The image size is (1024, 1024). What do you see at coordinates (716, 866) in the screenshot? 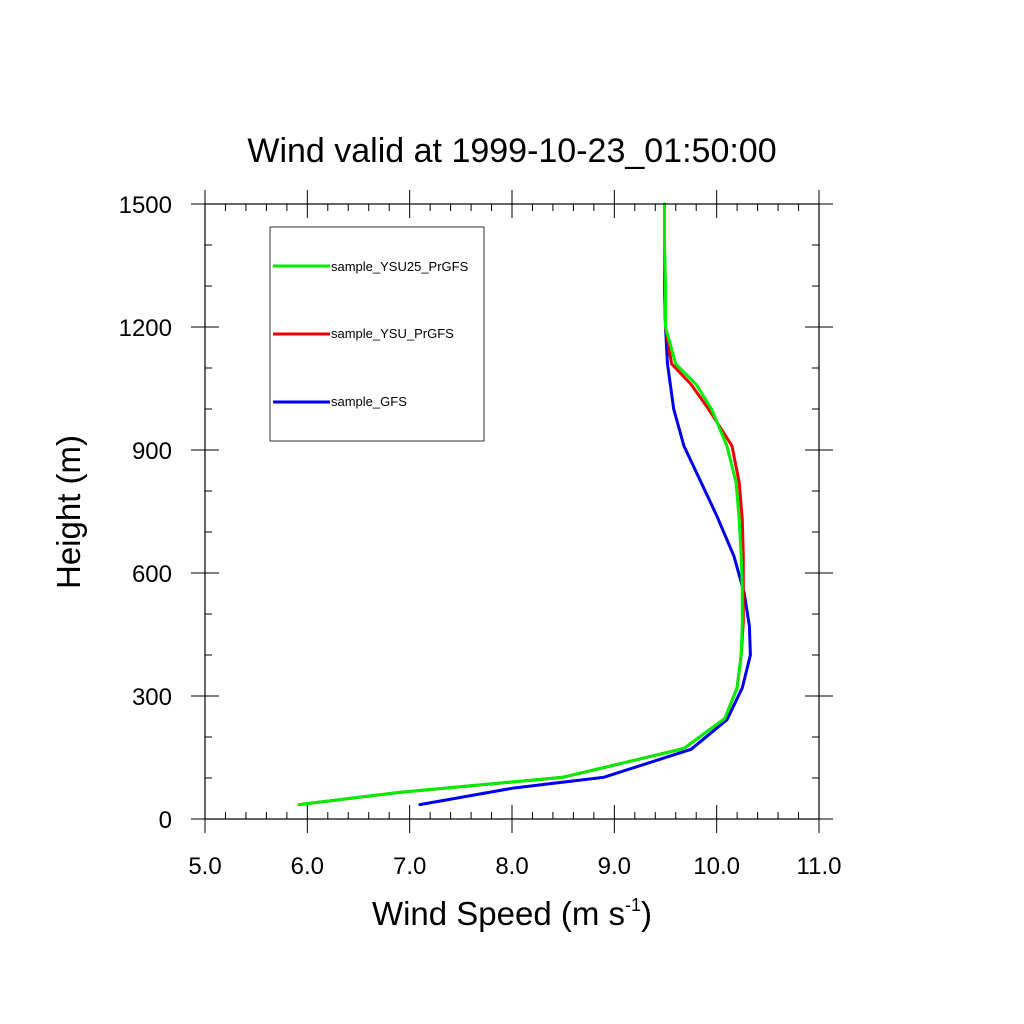
I see `x-tick-label: 10.0` at bounding box center [716, 866].